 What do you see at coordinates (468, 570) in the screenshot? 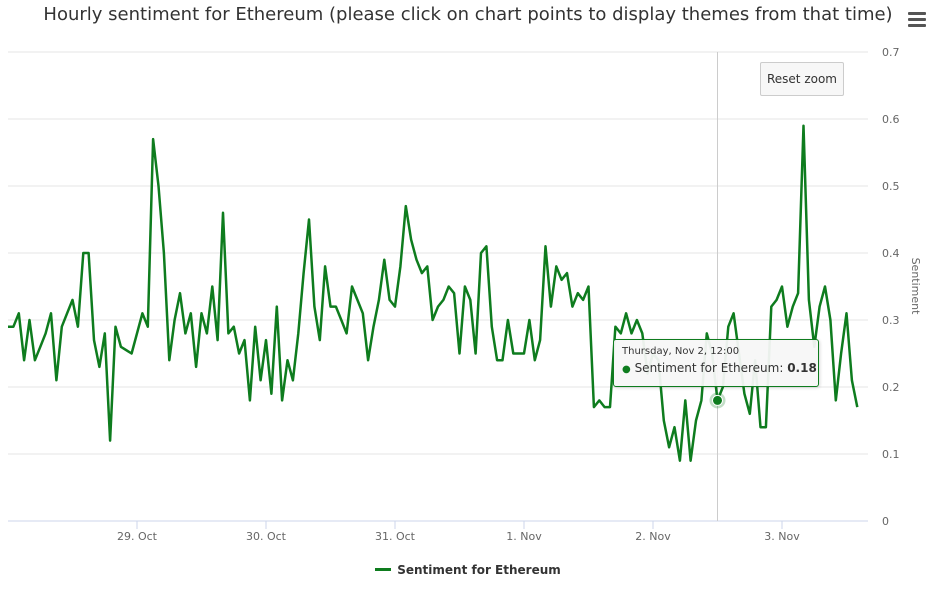
I see `legend-item-sentiment: Sentiment for Ethereum` at bounding box center [468, 570].